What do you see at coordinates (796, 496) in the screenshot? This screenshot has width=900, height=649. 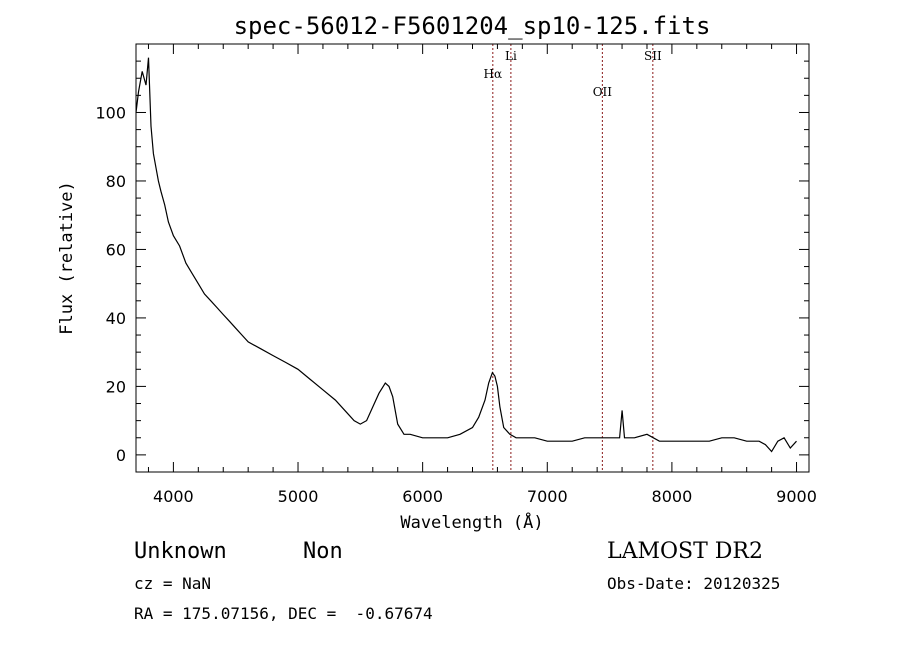 I see `x-tick-label: 9000` at bounding box center [796, 496].